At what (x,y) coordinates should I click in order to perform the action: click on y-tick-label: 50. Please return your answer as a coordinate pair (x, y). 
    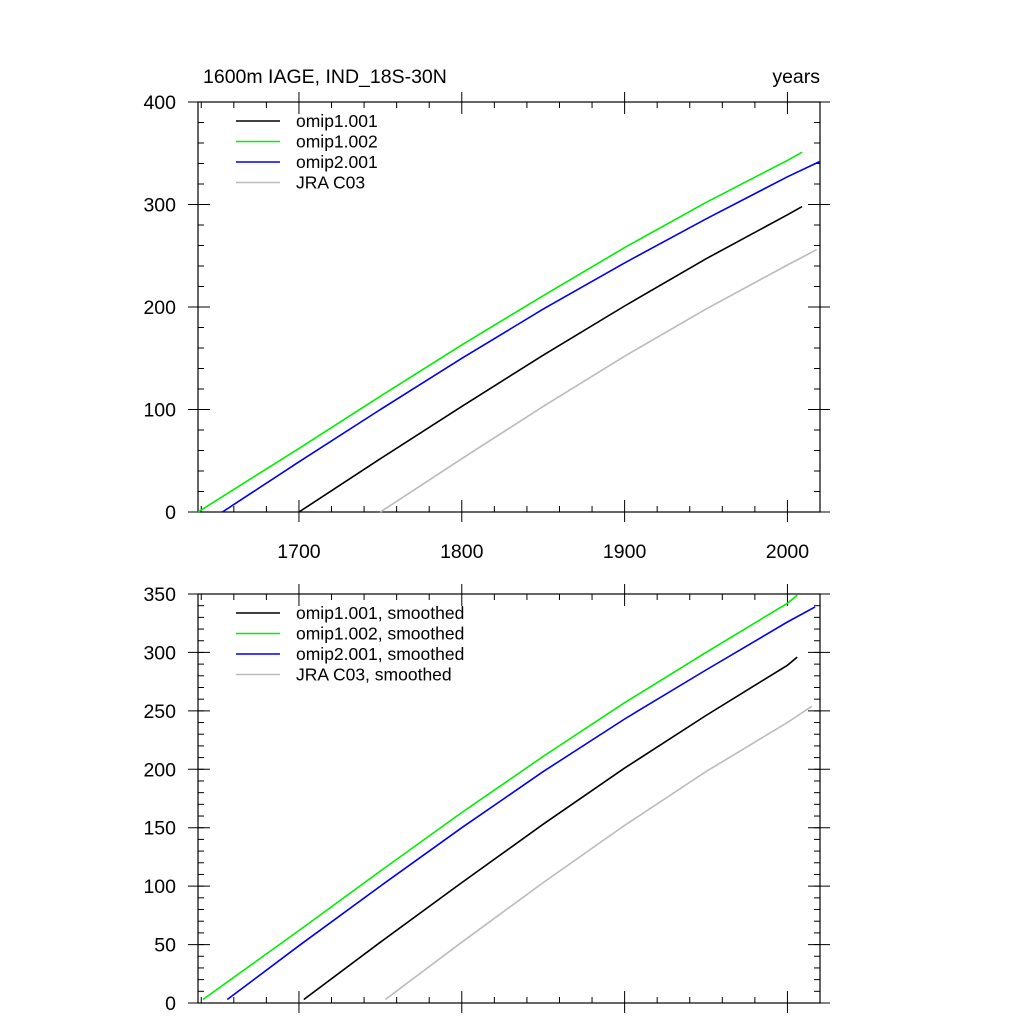
    Looking at the image, I should click on (165, 946).